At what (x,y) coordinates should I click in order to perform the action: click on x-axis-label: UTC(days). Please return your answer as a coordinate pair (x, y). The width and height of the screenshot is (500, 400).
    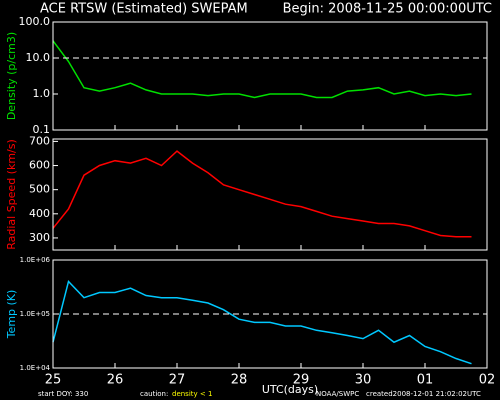
    Looking at the image, I should click on (290, 389).